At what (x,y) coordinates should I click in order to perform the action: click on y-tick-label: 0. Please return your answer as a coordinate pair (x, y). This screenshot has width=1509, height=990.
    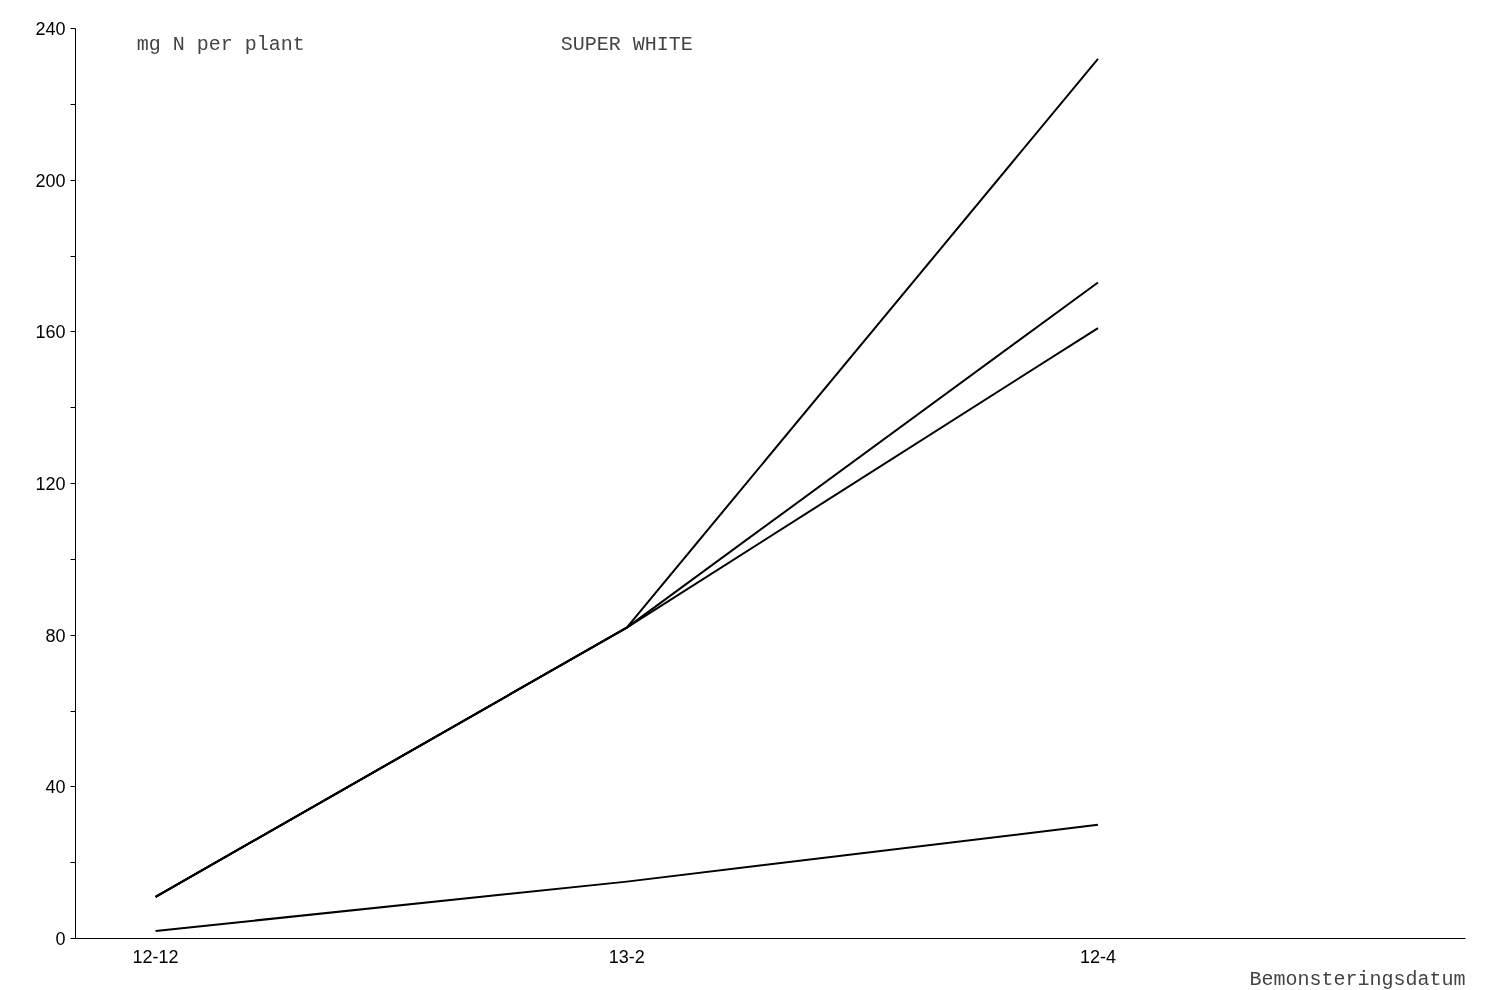
    Looking at the image, I should click on (60, 939).